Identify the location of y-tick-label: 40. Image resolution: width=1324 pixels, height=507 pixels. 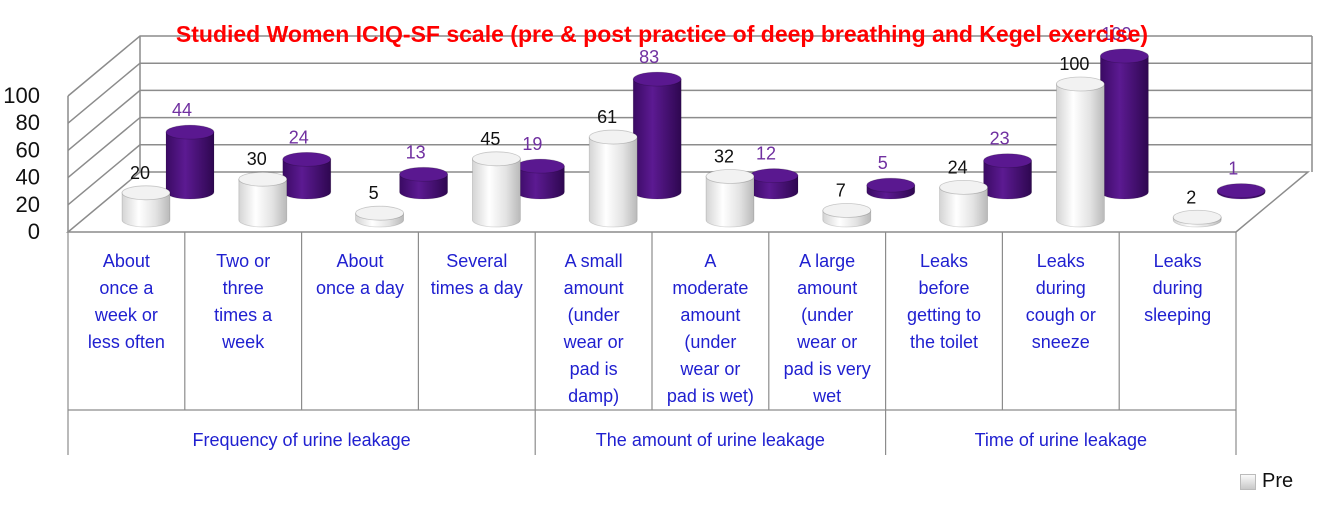
(28, 177).